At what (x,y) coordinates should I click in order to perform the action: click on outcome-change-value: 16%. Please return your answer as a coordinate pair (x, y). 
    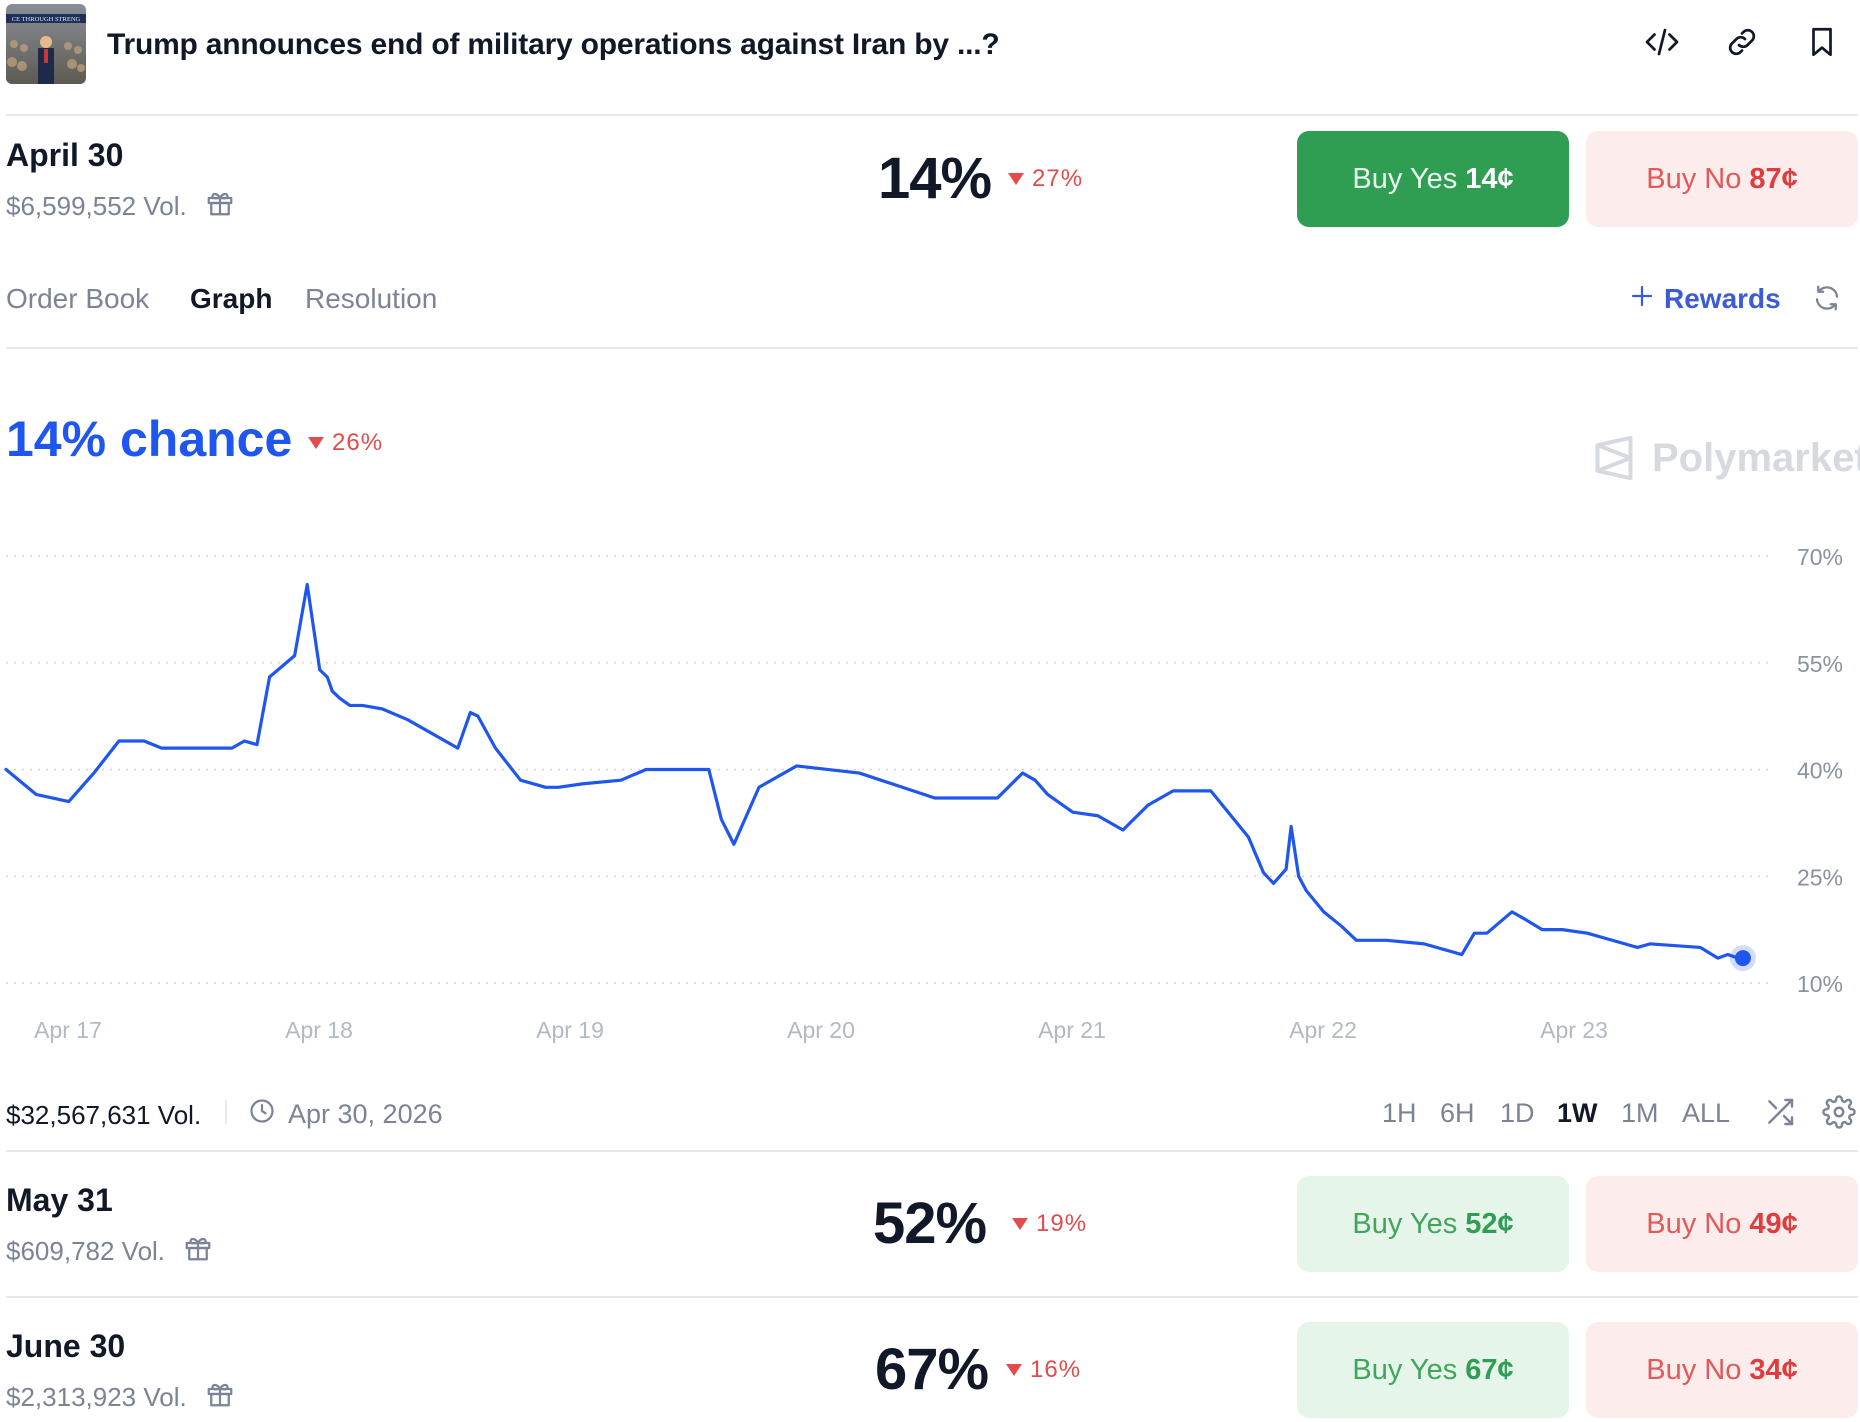
    Looking at the image, I should click on (1056, 1369).